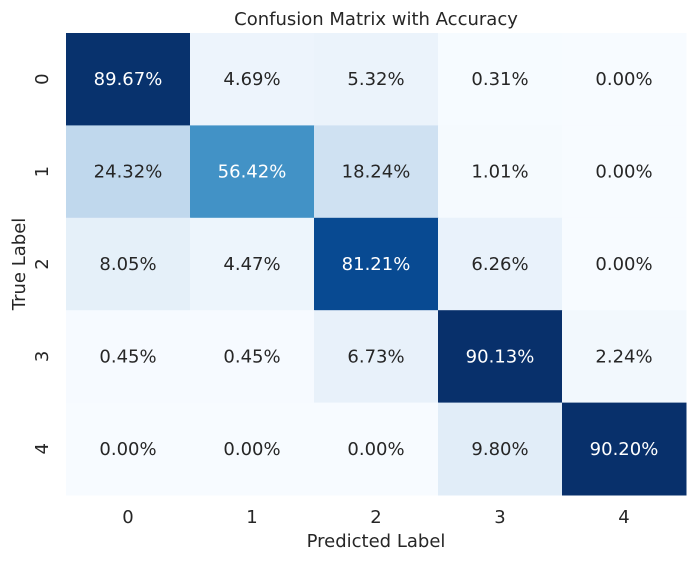  What do you see at coordinates (251, 517) in the screenshot?
I see `x-tick-label: 1` at bounding box center [251, 517].